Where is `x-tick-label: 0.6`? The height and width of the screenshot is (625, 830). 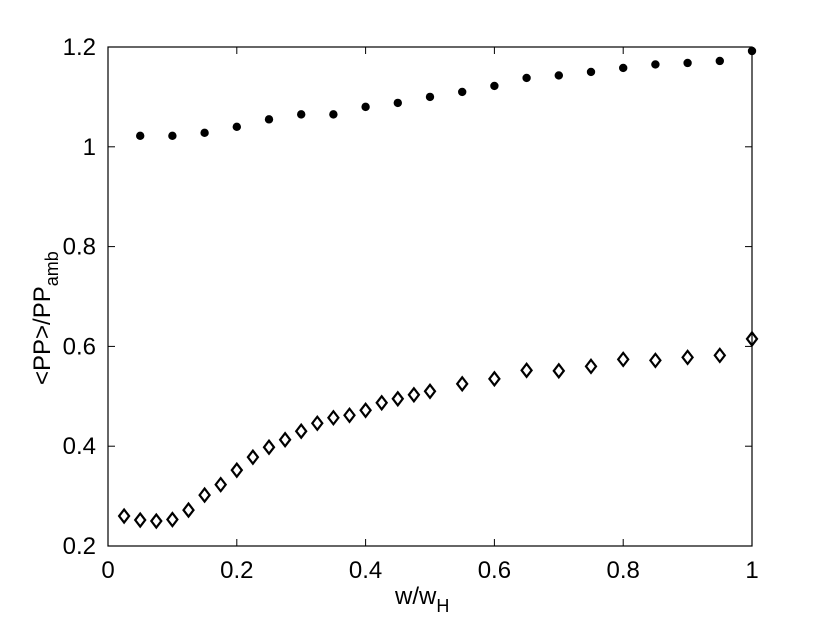
x-tick-label: 0.6 is located at coordinates (494, 570).